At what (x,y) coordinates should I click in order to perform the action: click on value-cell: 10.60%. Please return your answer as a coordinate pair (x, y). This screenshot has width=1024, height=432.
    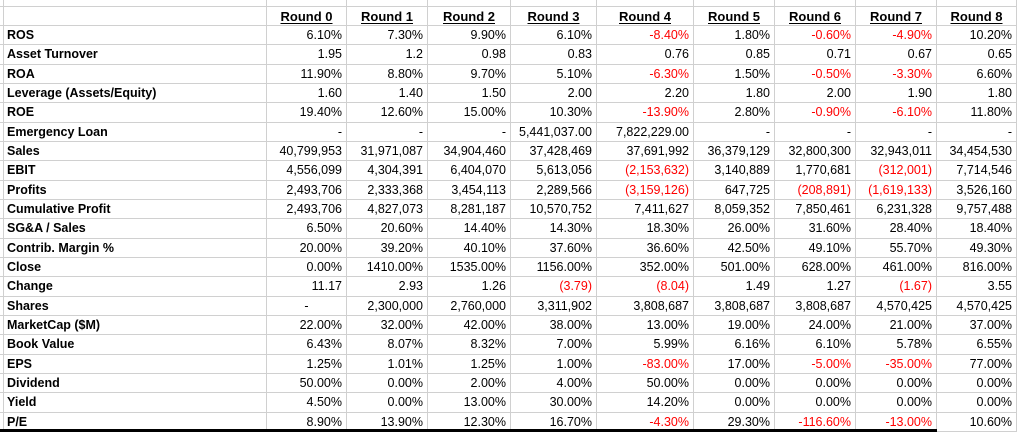
    Looking at the image, I should click on (977, 422).